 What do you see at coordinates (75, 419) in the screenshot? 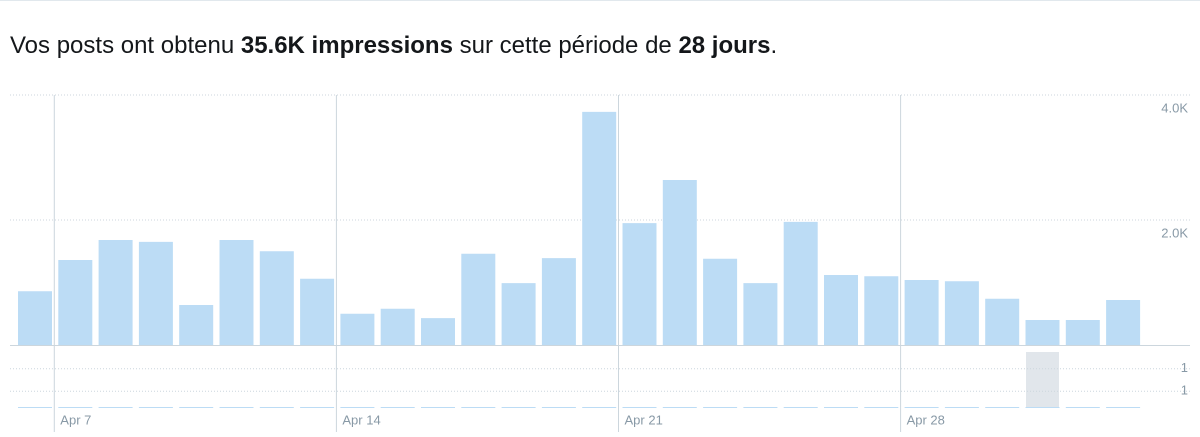
I see `x-tick-label: Apr 7` at bounding box center [75, 419].